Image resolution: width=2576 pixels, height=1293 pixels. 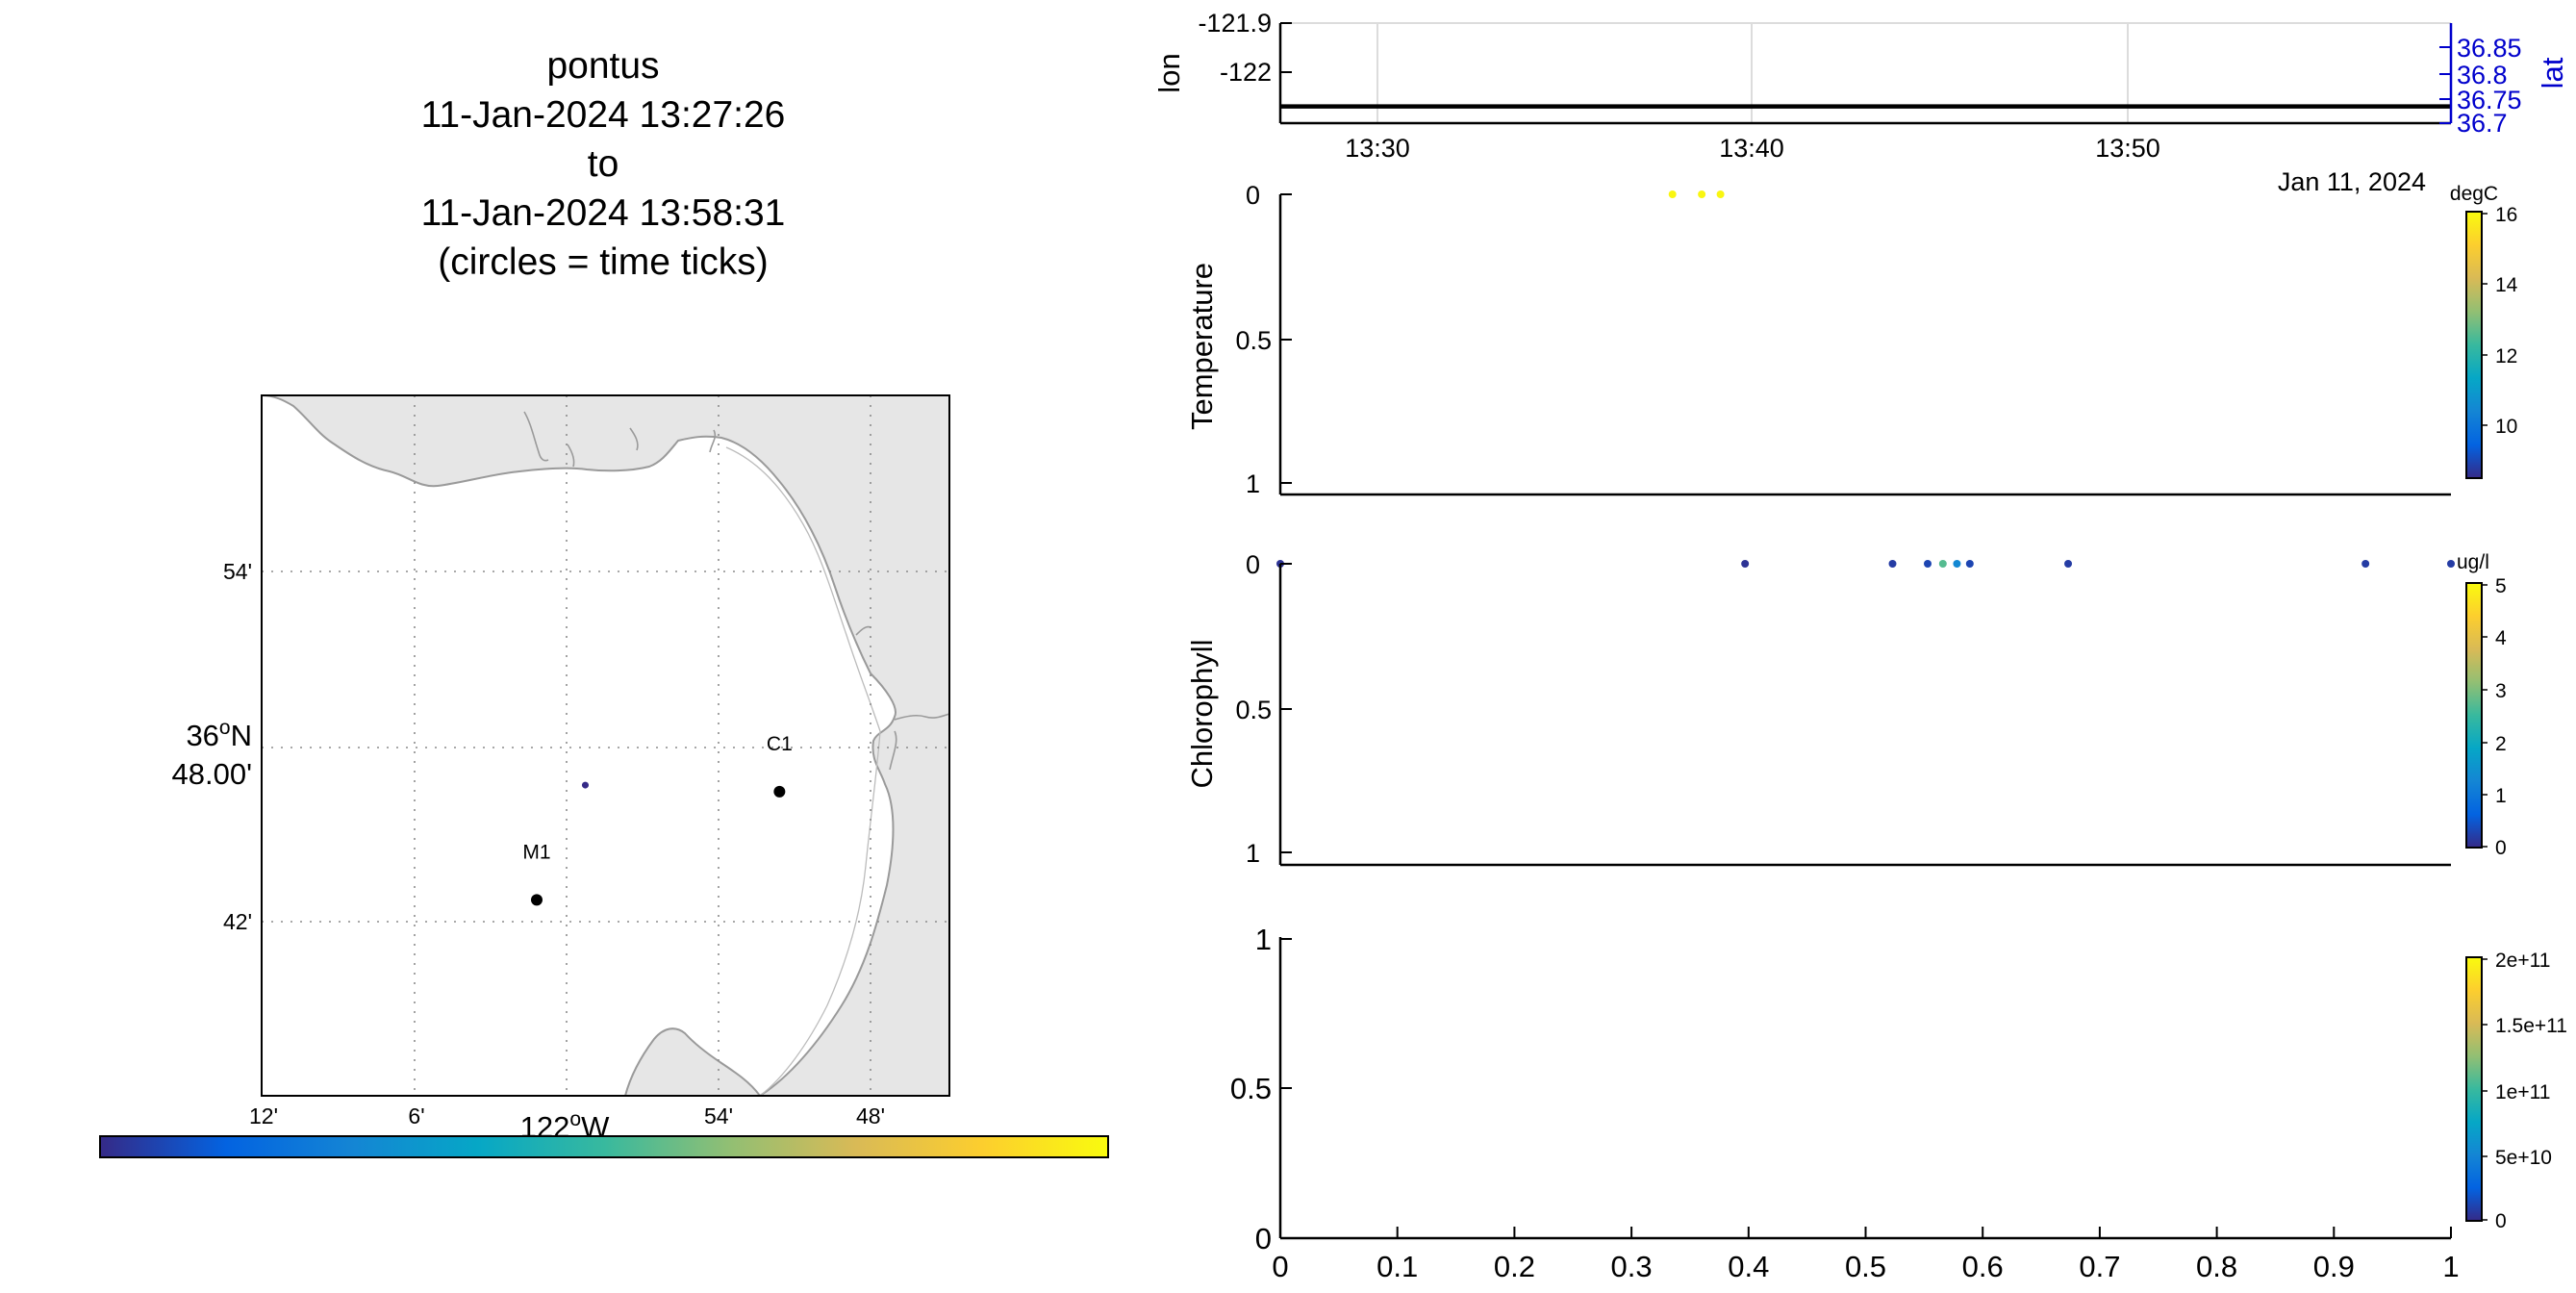 I want to click on chlorophyll-colorbar-ticks: 5 4 3 2 1 0, so click(x=2501, y=717).